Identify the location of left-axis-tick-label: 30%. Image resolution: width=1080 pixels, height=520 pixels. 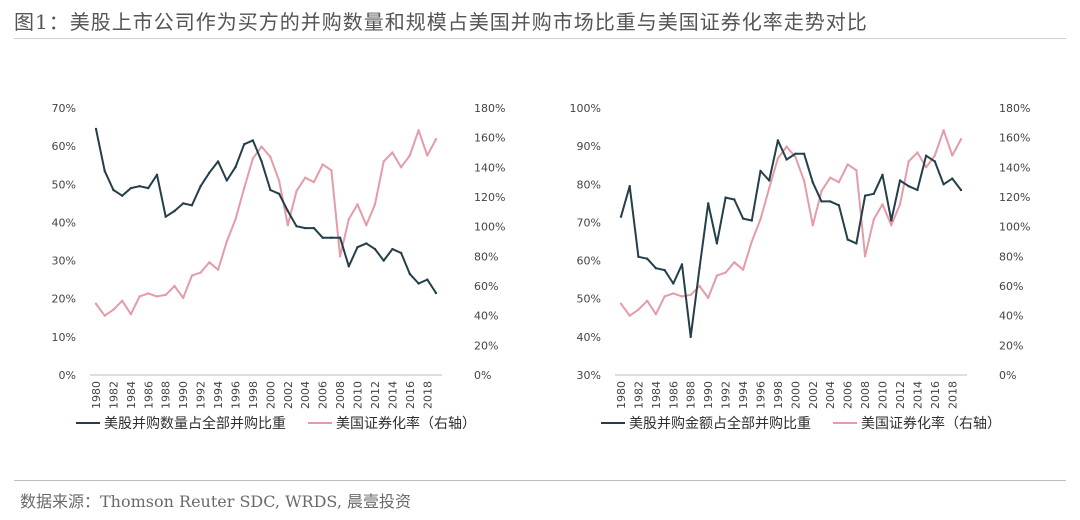
(64, 261).